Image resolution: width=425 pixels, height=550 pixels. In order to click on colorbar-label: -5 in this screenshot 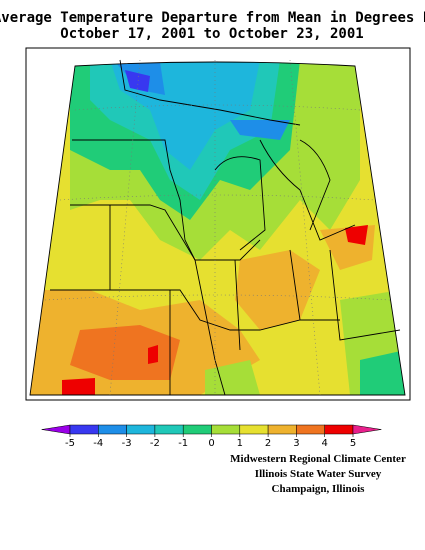, I will do `click(70, 443)`.